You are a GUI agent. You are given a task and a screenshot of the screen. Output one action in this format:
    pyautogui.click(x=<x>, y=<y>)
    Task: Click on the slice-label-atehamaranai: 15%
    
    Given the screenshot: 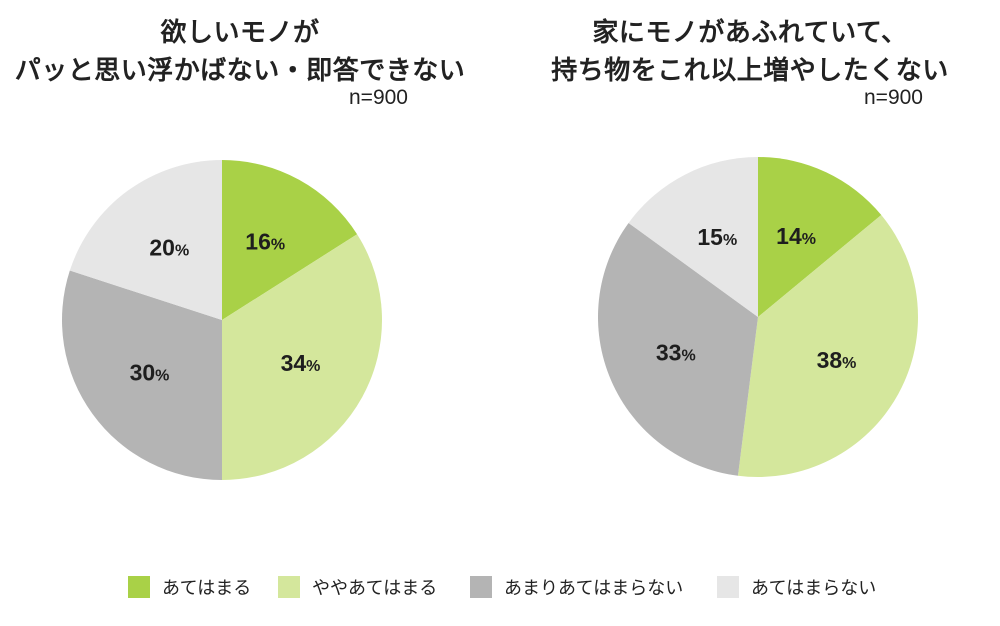 What is the action you would take?
    pyautogui.click(x=717, y=237)
    